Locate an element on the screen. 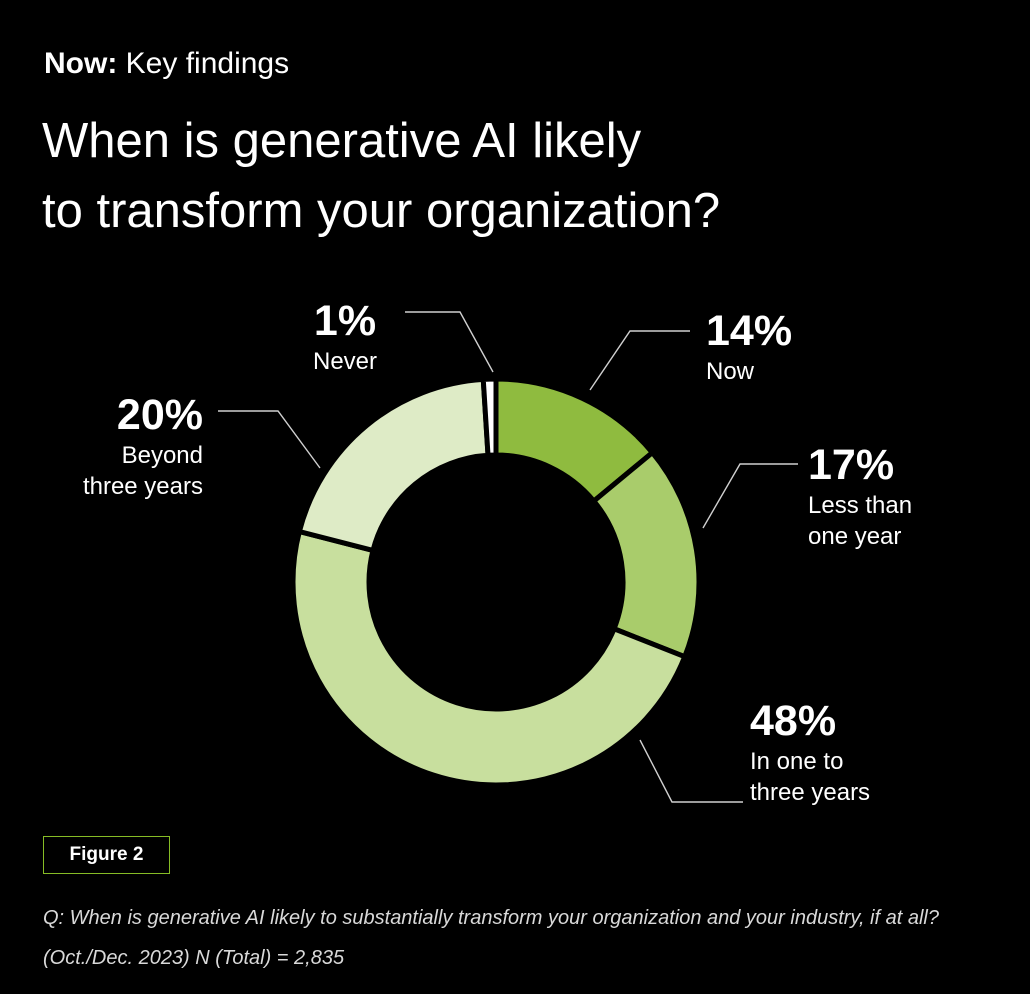 This screenshot has height=994, width=1030. label-never: 1% Never is located at coordinates (345, 336).